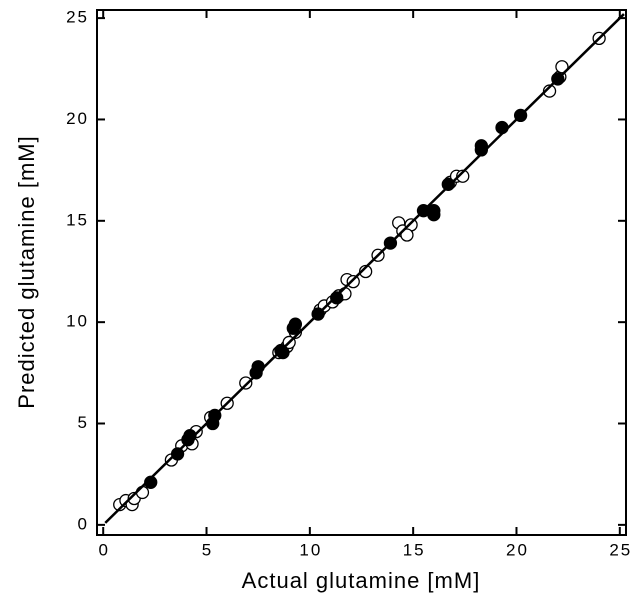 This screenshot has width=635, height=602. I want to click on x-tick-label: 10, so click(310, 549).